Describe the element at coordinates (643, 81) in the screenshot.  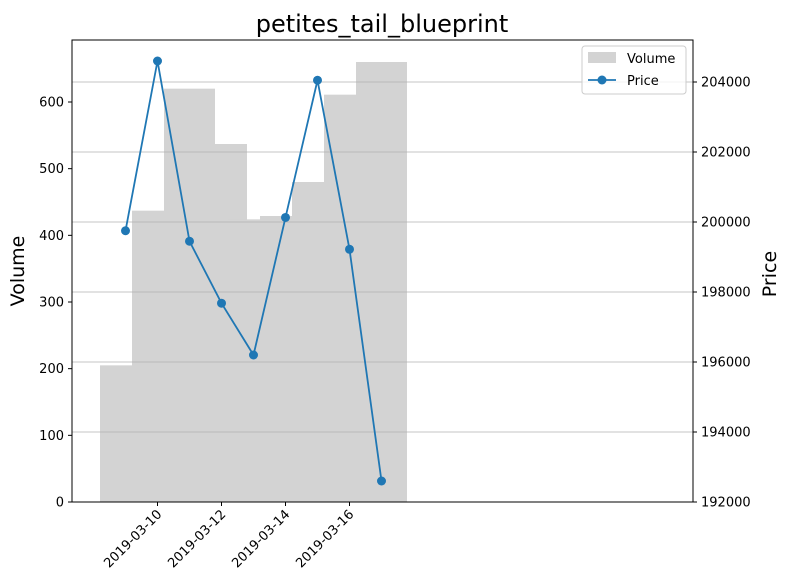
I see `legend-price-label: Price` at that location.